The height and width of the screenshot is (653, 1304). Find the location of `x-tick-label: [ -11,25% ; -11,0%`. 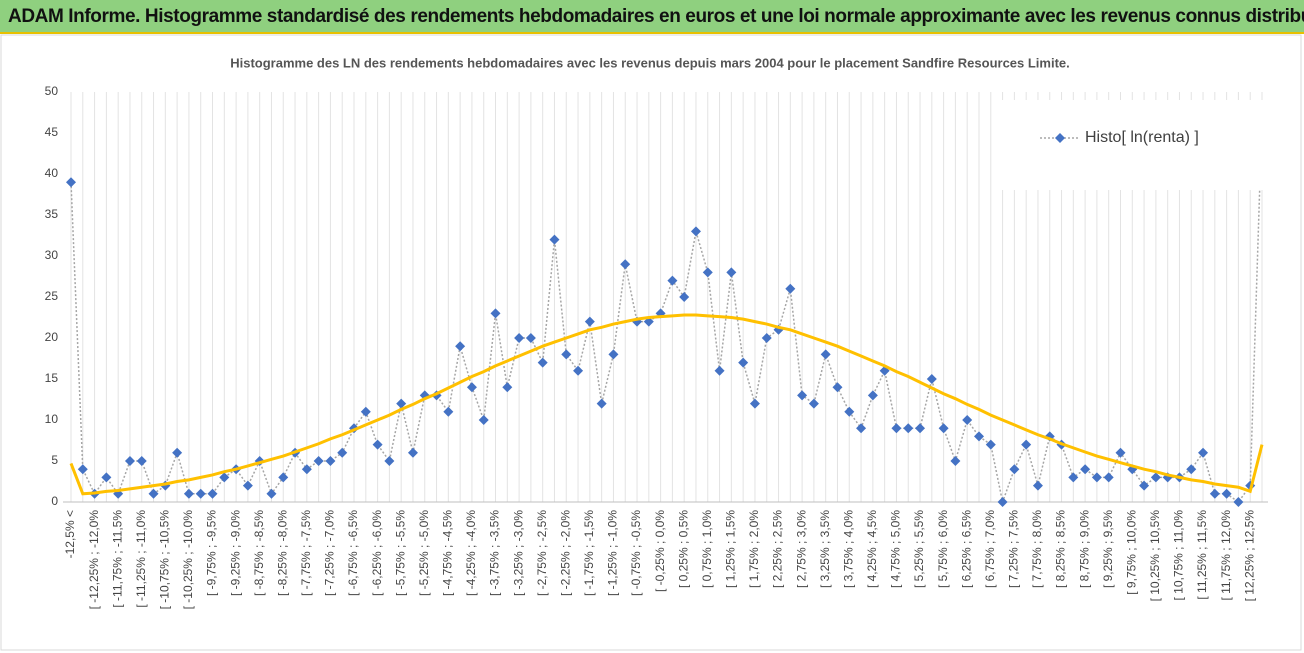

x-tick-label: [ -11,25% ; -11,0% is located at coordinates (141, 559).